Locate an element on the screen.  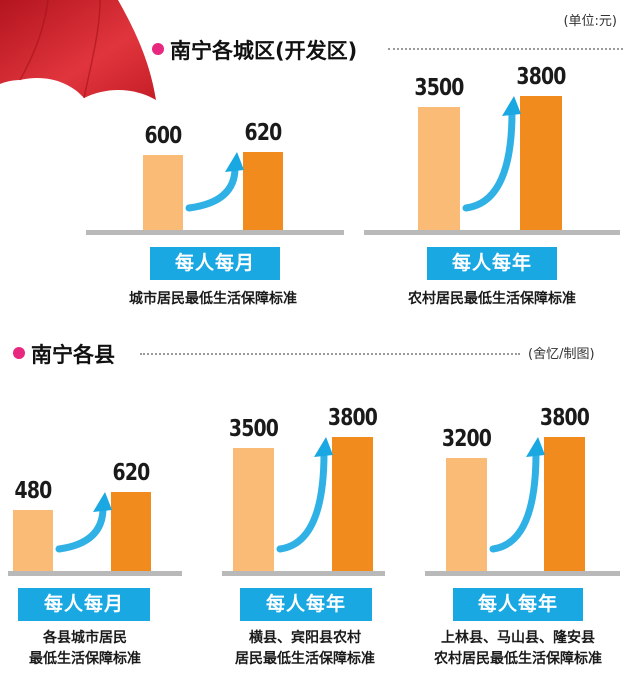
data-label: 3200 is located at coordinates (466, 439).